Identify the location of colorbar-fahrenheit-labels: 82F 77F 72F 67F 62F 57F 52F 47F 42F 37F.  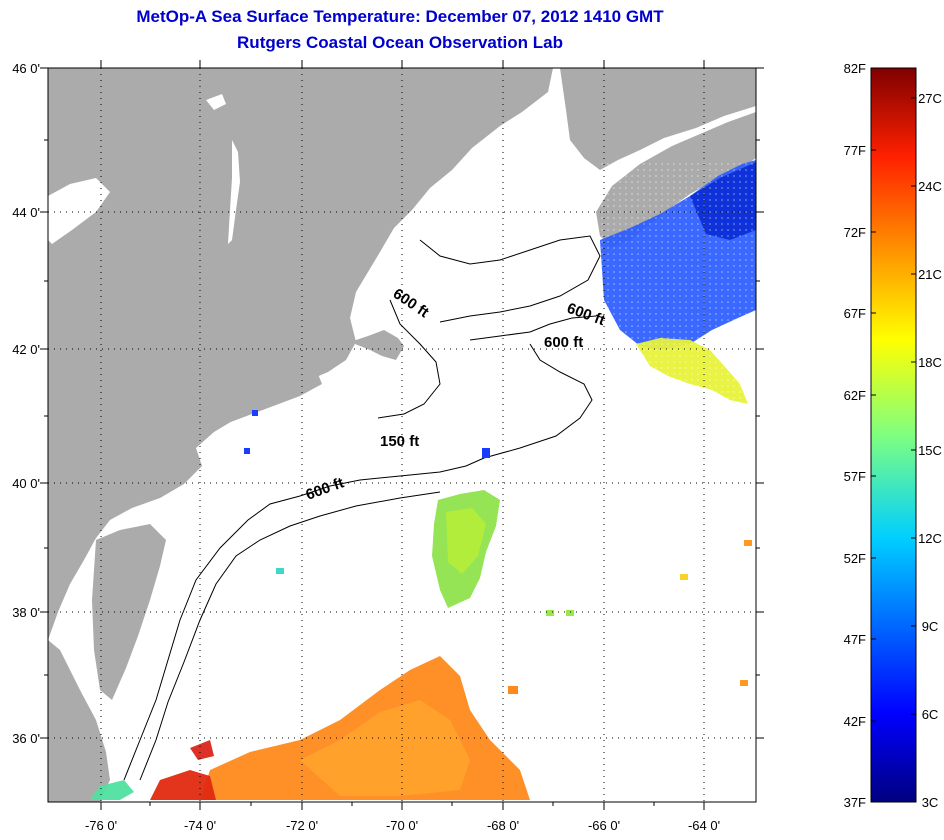
(855, 435).